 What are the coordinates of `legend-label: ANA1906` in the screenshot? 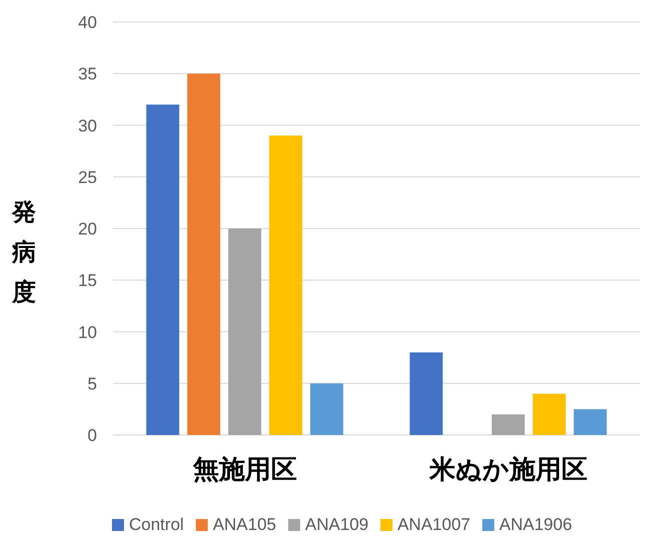 It's located at (535, 524).